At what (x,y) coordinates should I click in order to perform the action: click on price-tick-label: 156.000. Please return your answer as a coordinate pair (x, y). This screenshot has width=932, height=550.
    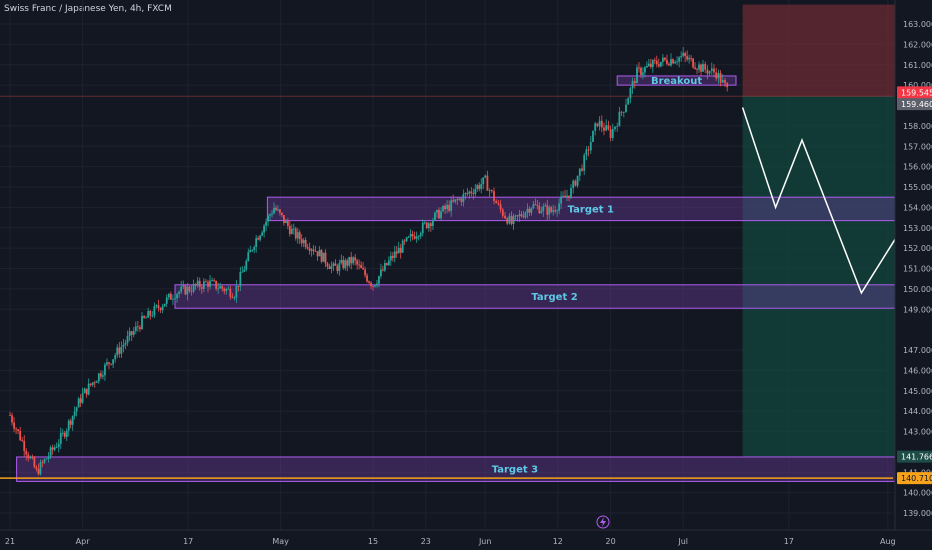
    Looking at the image, I should click on (917, 167).